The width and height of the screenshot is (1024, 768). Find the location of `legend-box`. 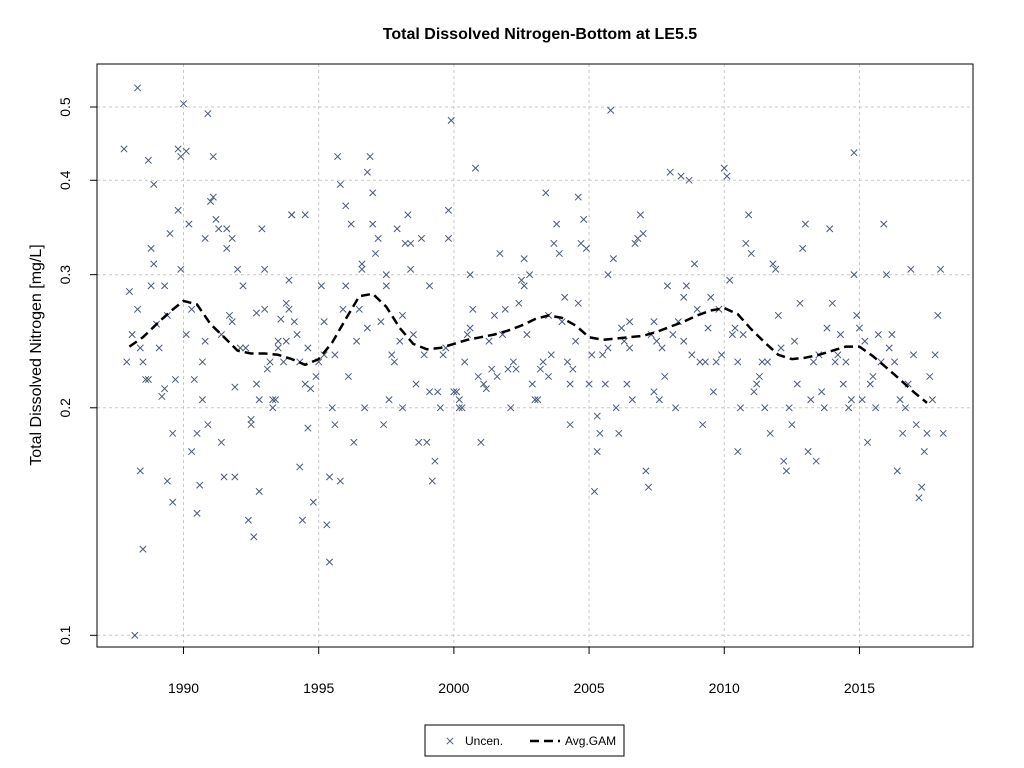

legend-box is located at coordinates (524, 740).